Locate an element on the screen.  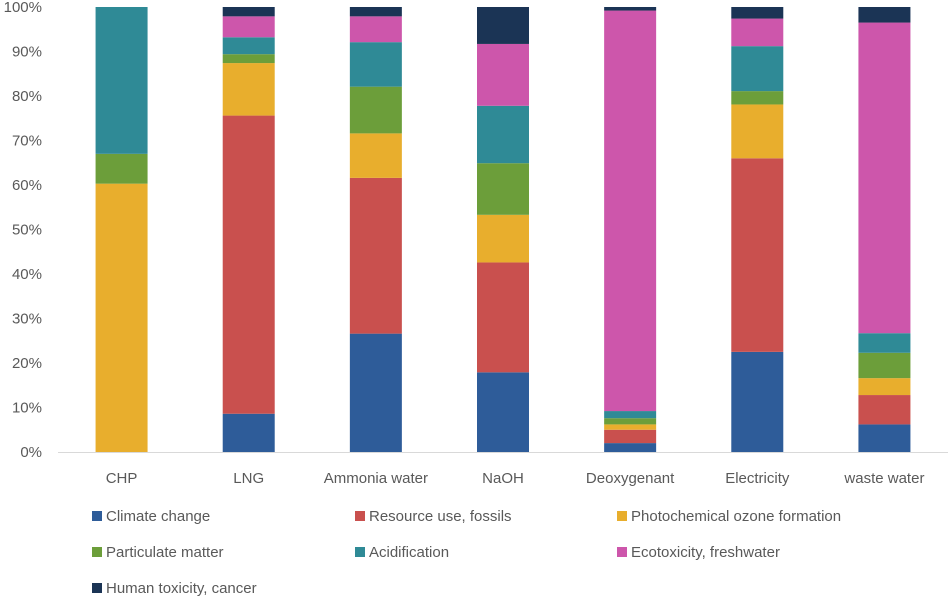
bar-segment-naoh-resource-use-fossils is located at coordinates (503, 317).